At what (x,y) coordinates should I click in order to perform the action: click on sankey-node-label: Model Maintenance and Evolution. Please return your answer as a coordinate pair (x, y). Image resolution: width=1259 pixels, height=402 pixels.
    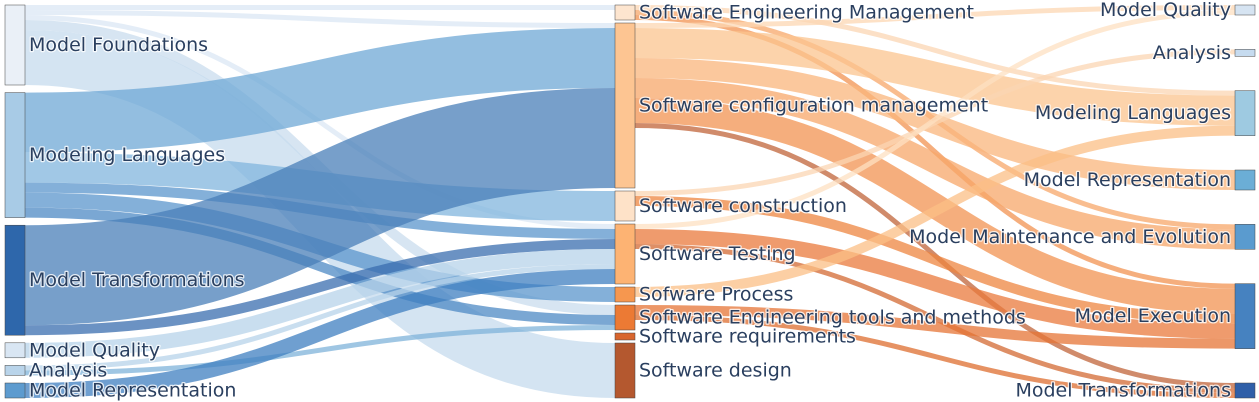
    Looking at the image, I should click on (1070, 237).